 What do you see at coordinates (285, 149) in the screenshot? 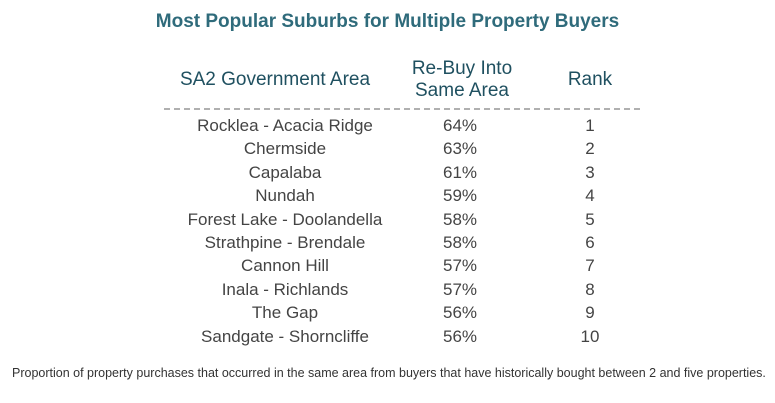
I see `area-cell: Chermside` at bounding box center [285, 149].